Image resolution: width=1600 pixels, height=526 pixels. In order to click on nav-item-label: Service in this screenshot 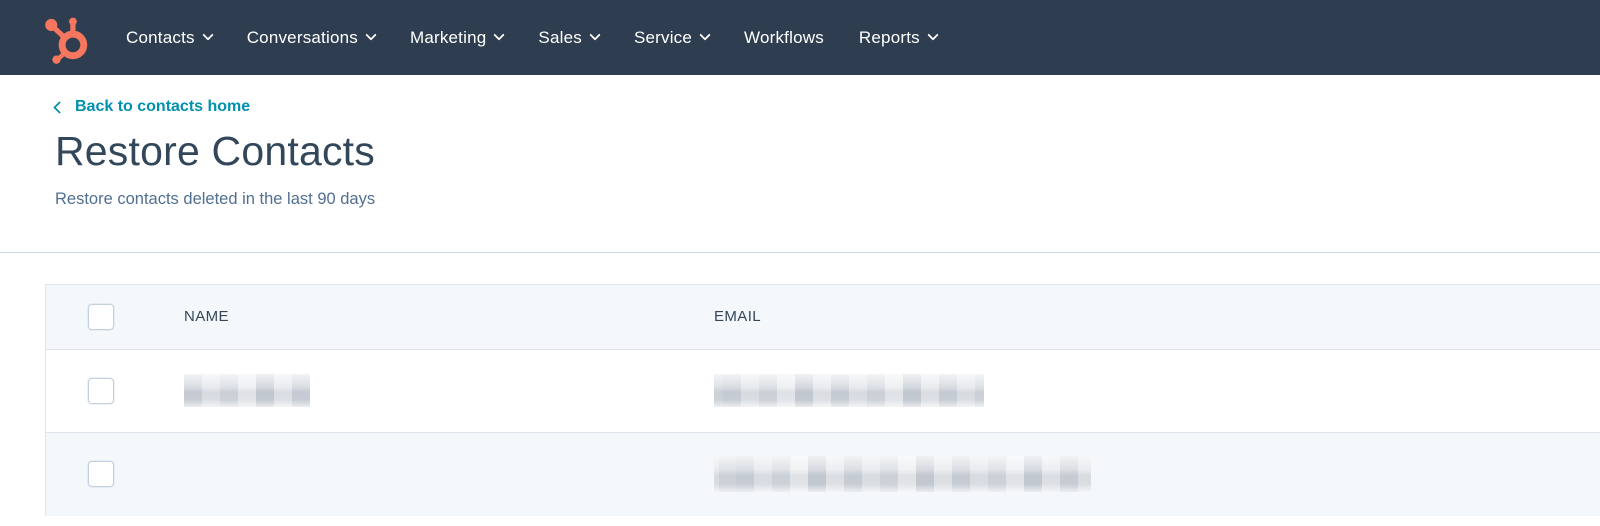, I will do `click(663, 37)`.